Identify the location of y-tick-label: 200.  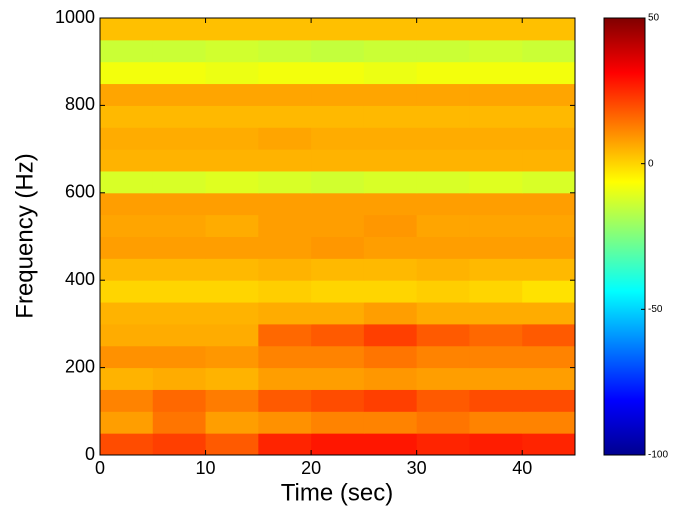
(80, 366).